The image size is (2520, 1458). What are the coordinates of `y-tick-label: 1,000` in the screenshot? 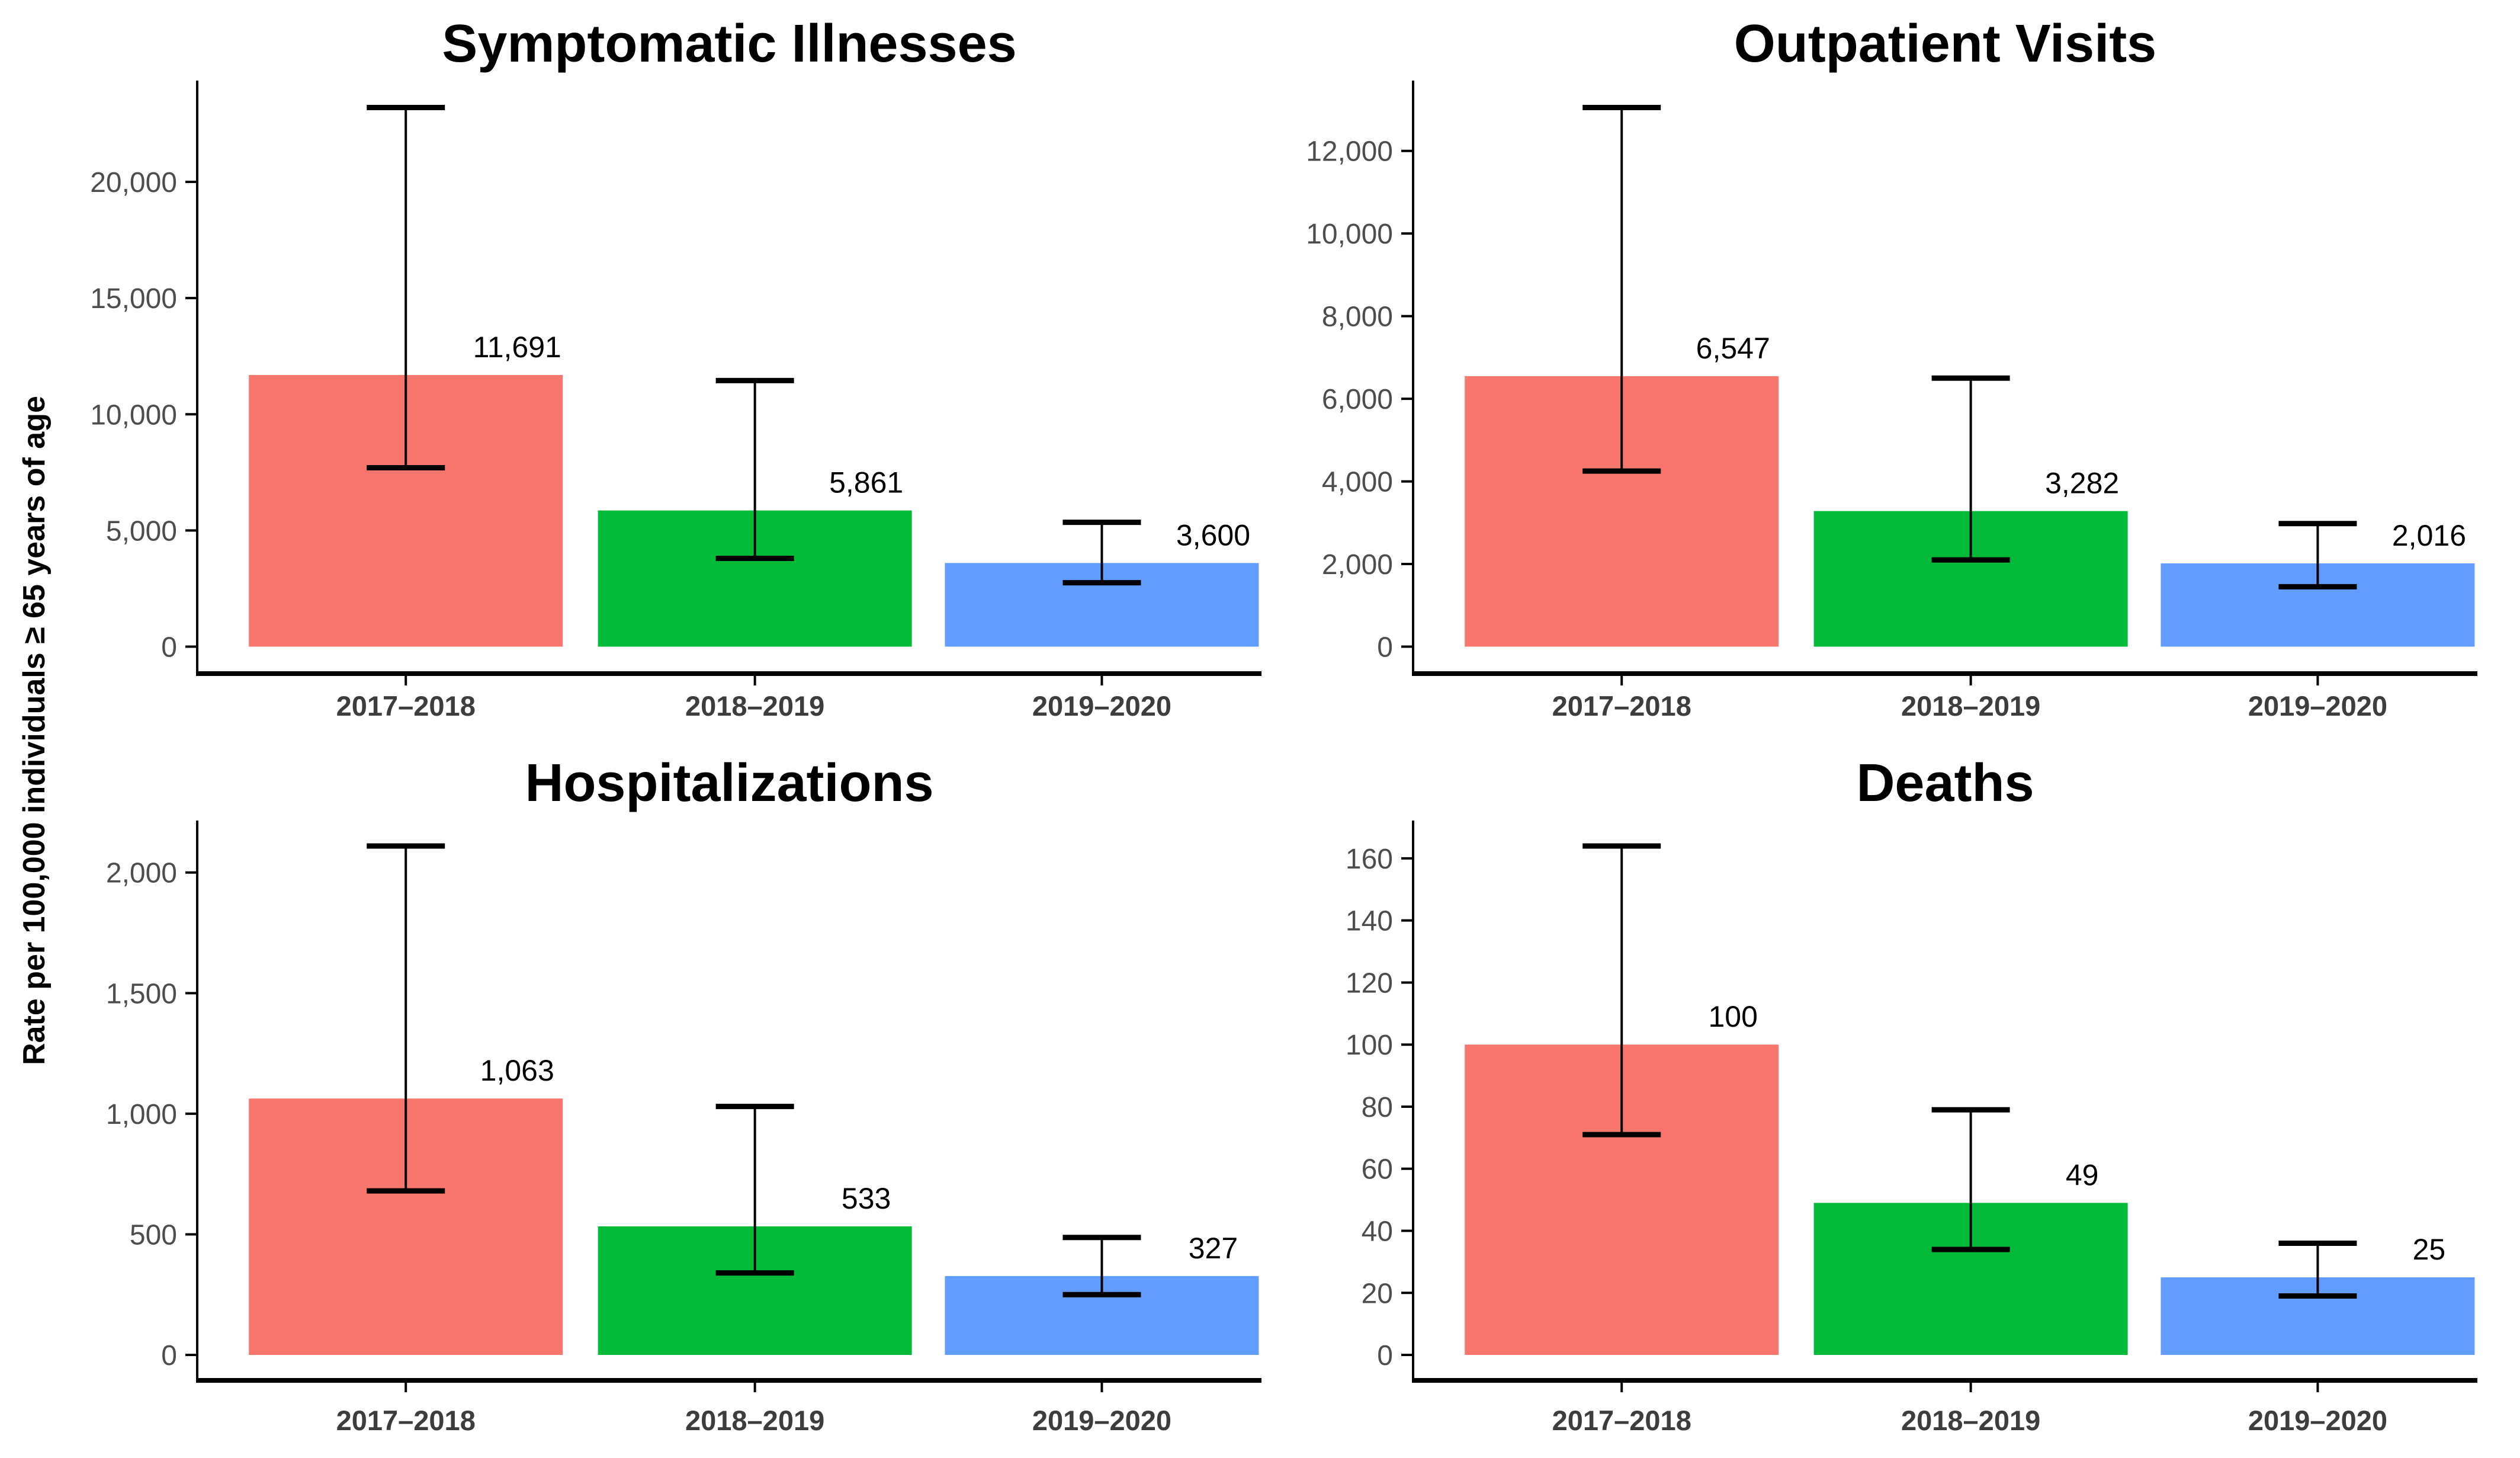 It's located at (141, 1114).